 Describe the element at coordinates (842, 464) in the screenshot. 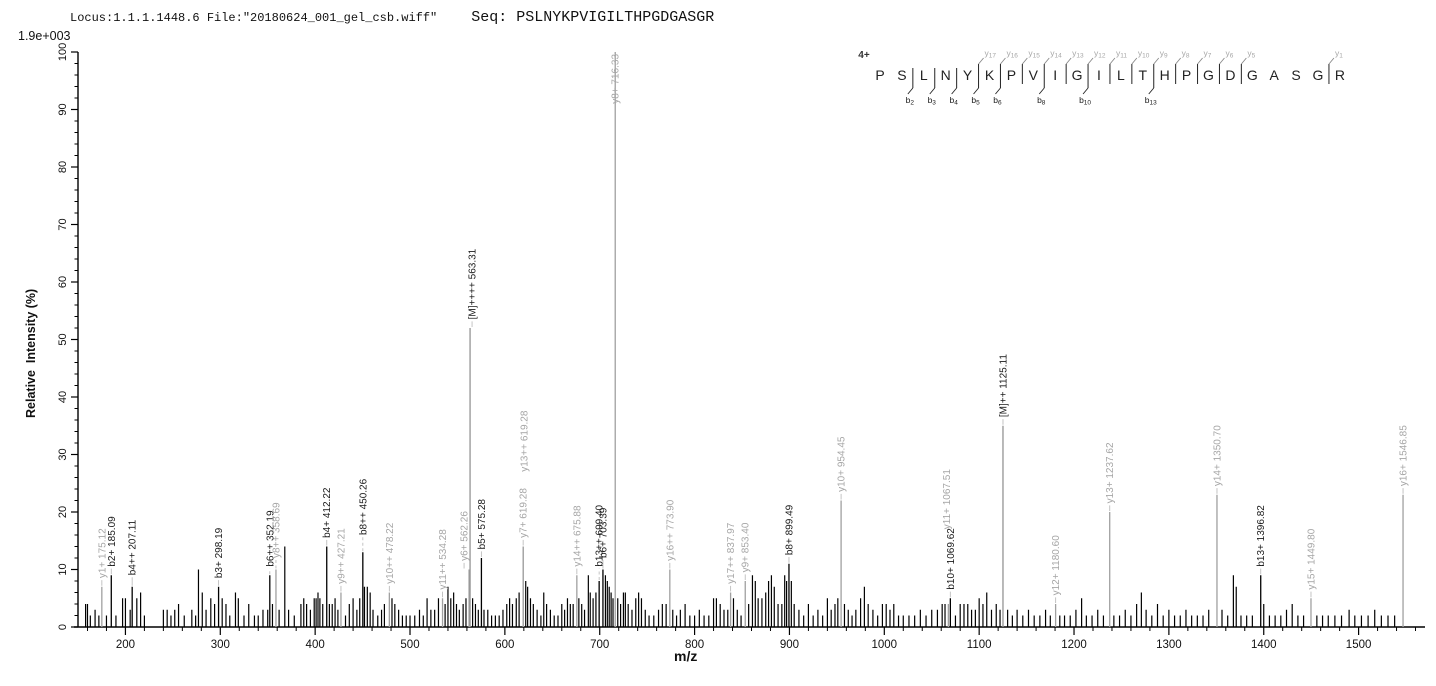

I see `svg-text: y10+ 954.45` at that location.